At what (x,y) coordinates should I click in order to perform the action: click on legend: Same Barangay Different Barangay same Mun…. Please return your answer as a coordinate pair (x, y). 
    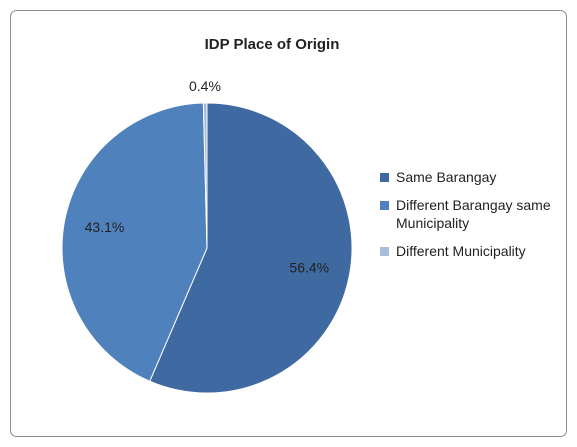
    Looking at the image, I should click on (470, 219).